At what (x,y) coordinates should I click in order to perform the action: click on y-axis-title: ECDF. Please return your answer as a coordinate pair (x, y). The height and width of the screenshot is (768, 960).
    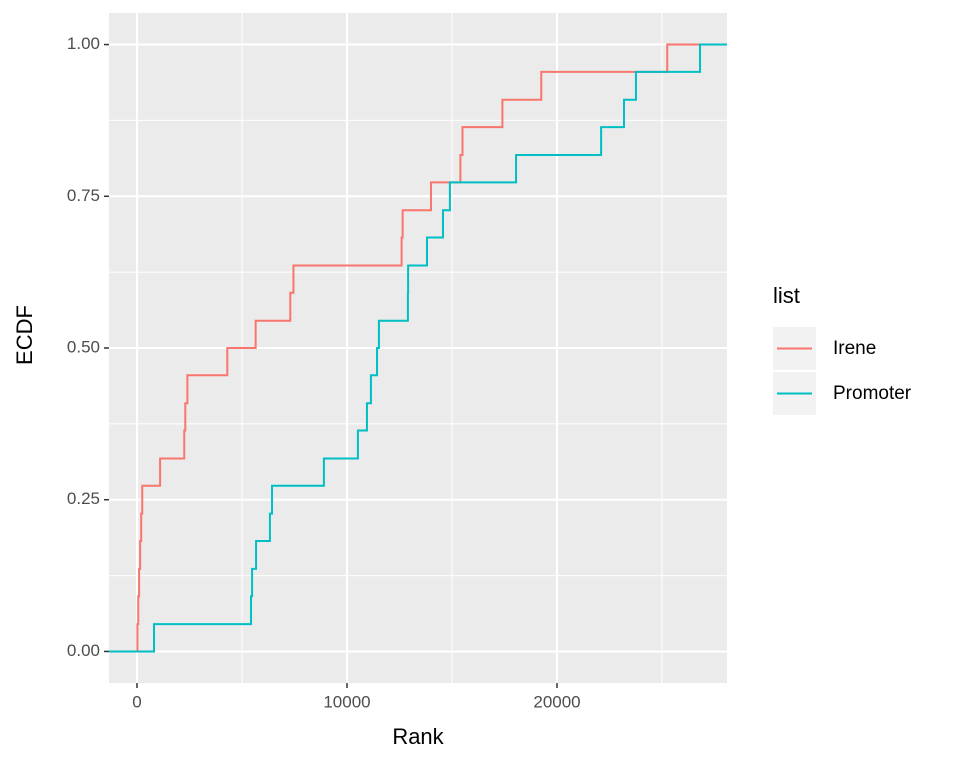
    Looking at the image, I should click on (24, 335).